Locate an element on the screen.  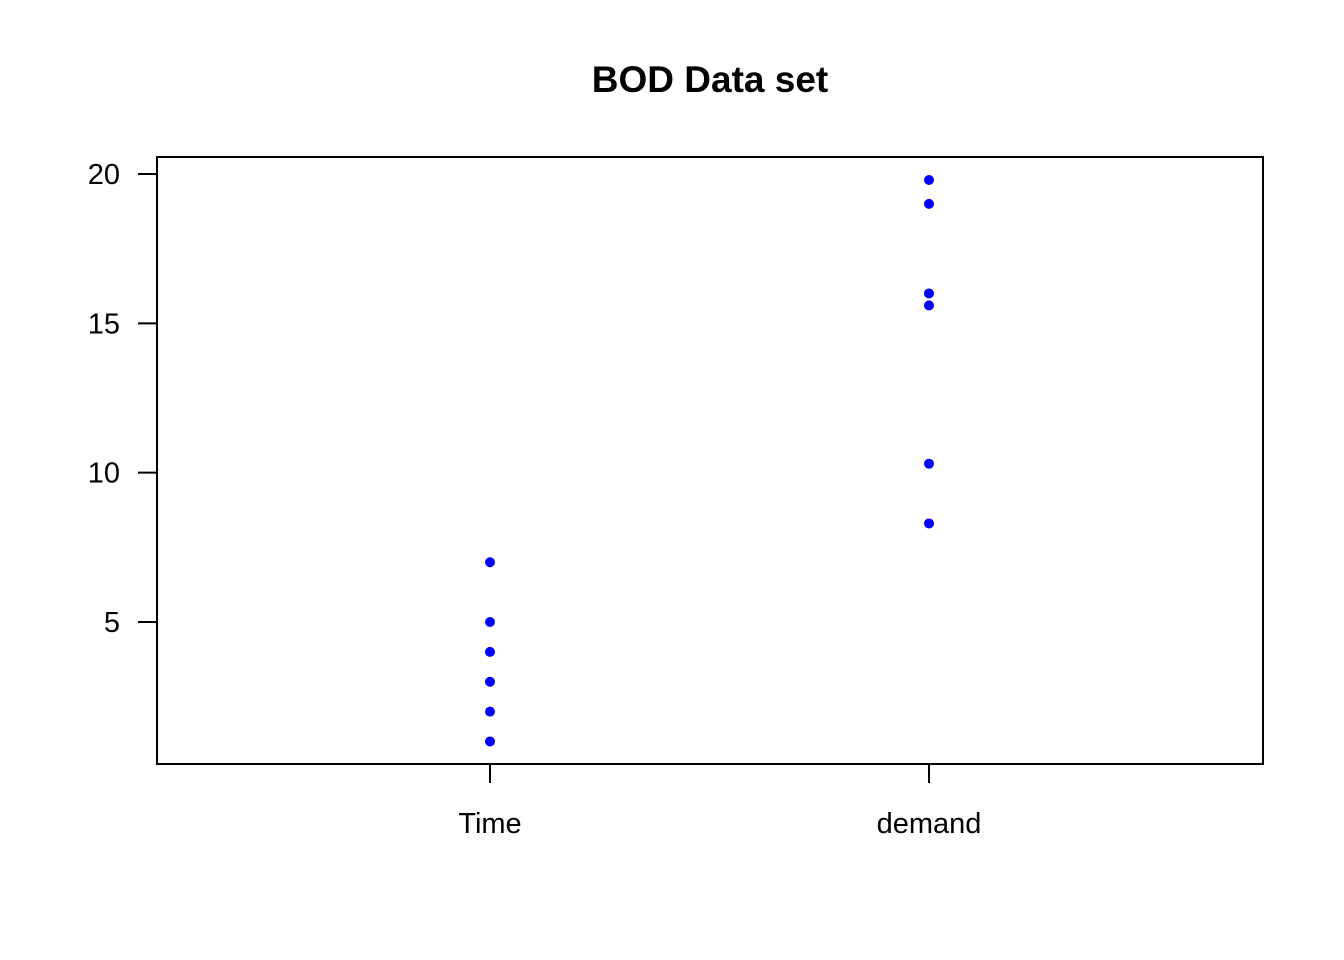
x-axis: Time demand is located at coordinates (719, 802).